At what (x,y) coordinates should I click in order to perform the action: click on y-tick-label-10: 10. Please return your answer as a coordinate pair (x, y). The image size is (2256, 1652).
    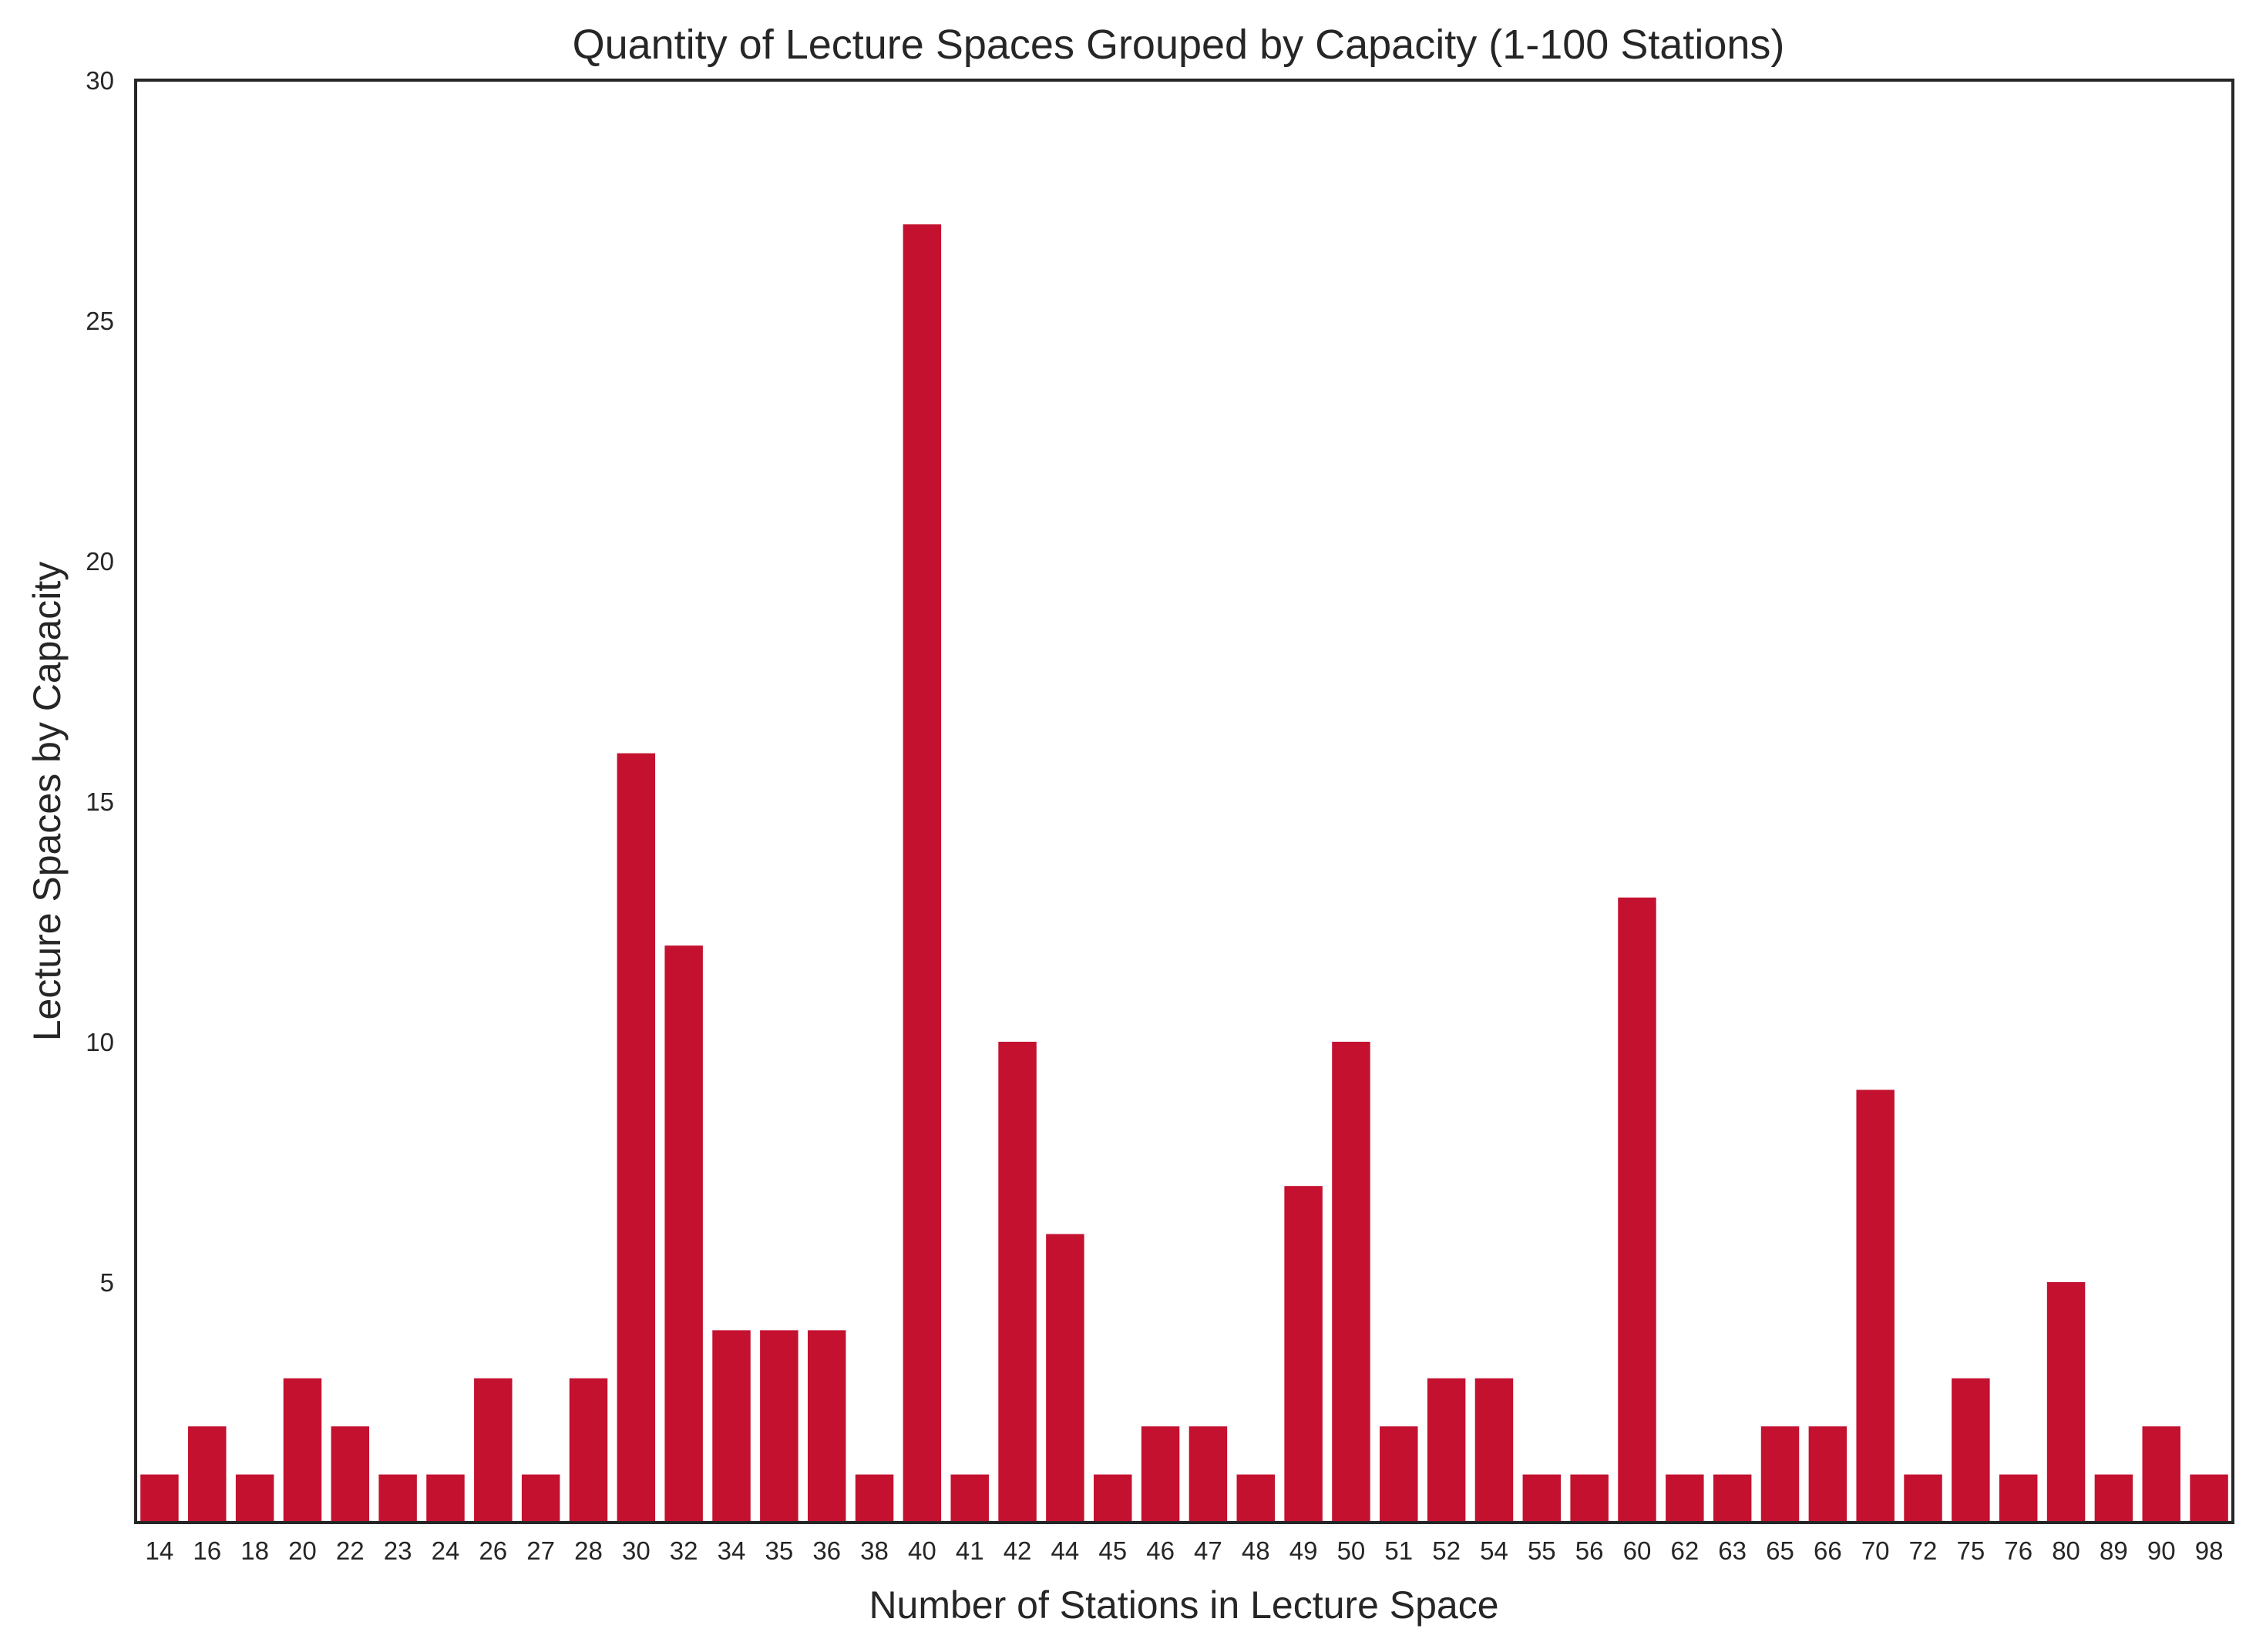
    Looking at the image, I should click on (100, 1042).